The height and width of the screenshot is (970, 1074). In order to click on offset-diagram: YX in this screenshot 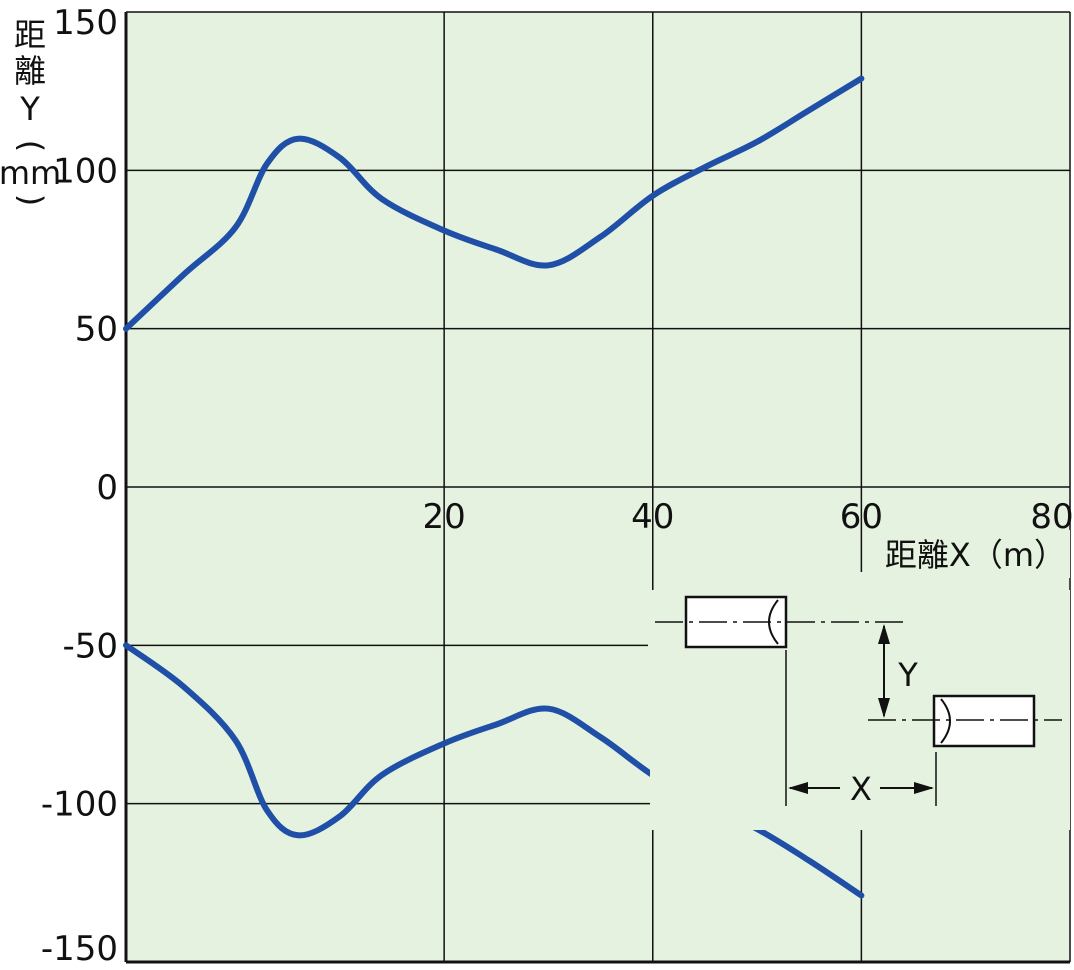, I will do `click(860, 710)`.